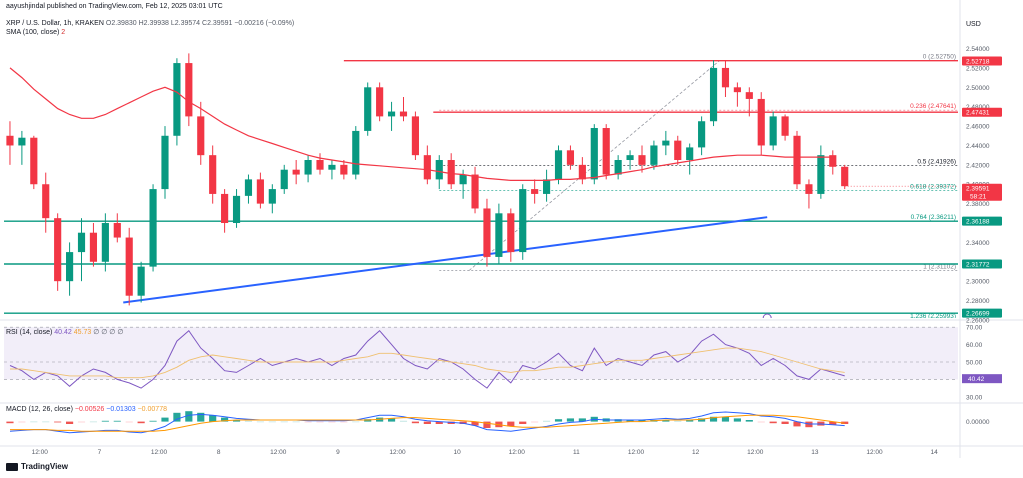 The height and width of the screenshot is (478, 1023). I want to click on rsi-tick-label: 50.00, so click(974, 363).